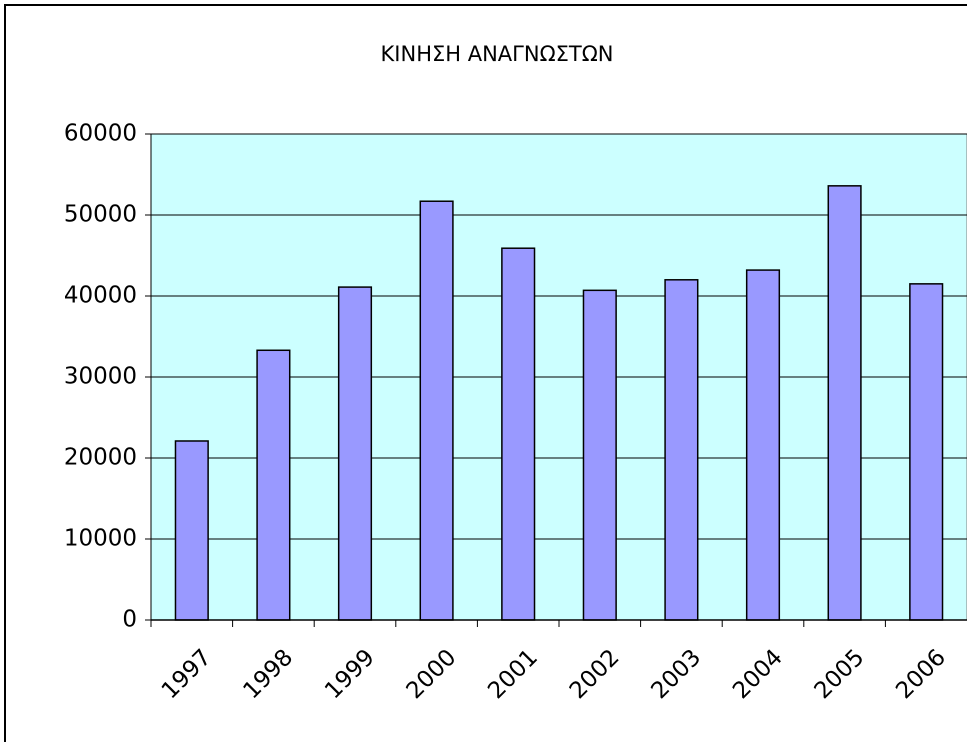 The image size is (967, 742). I want to click on y-tick-label: 10000, so click(100, 539).